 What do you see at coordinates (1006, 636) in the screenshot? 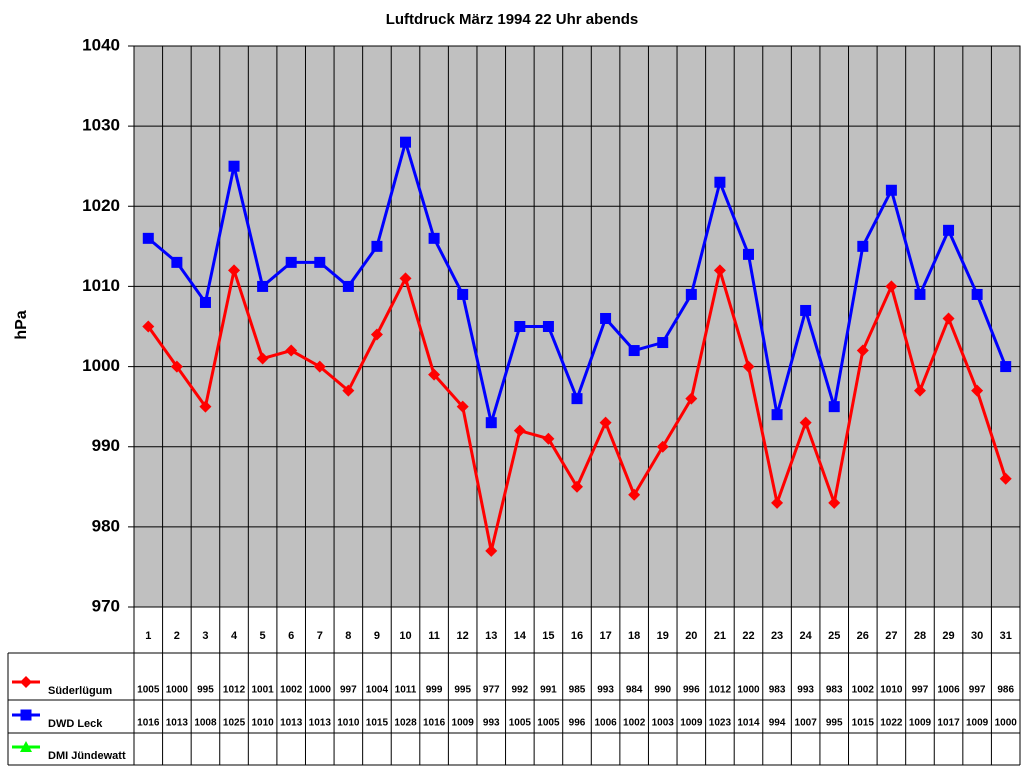
I see `x-tick-label: 31` at bounding box center [1006, 636].